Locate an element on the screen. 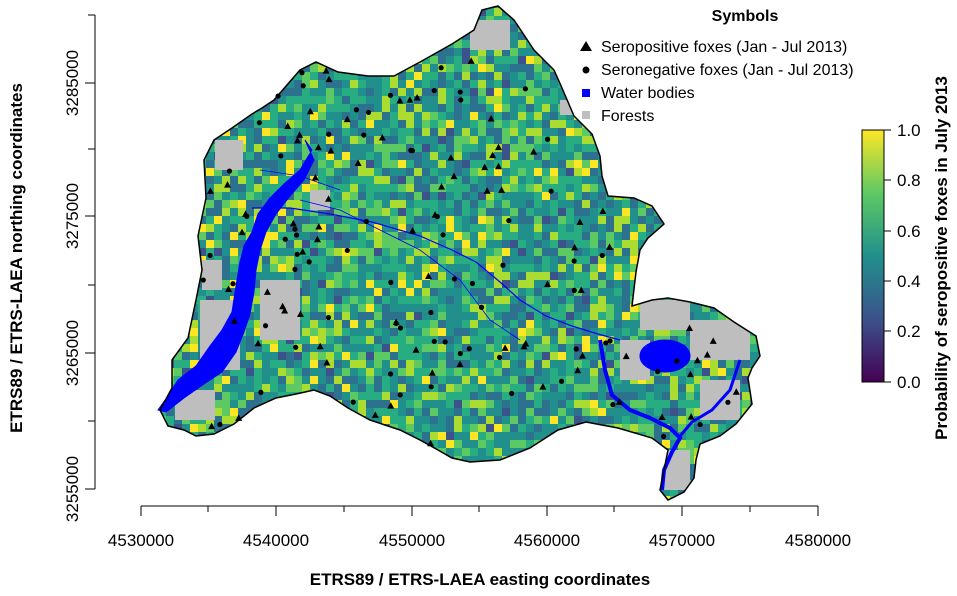  legend-label: Forests is located at coordinates (627, 116).